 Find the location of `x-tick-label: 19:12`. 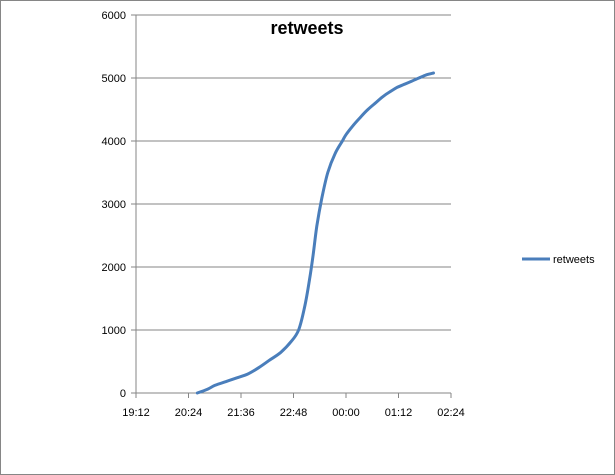

x-tick-label: 19:12 is located at coordinates (136, 413).